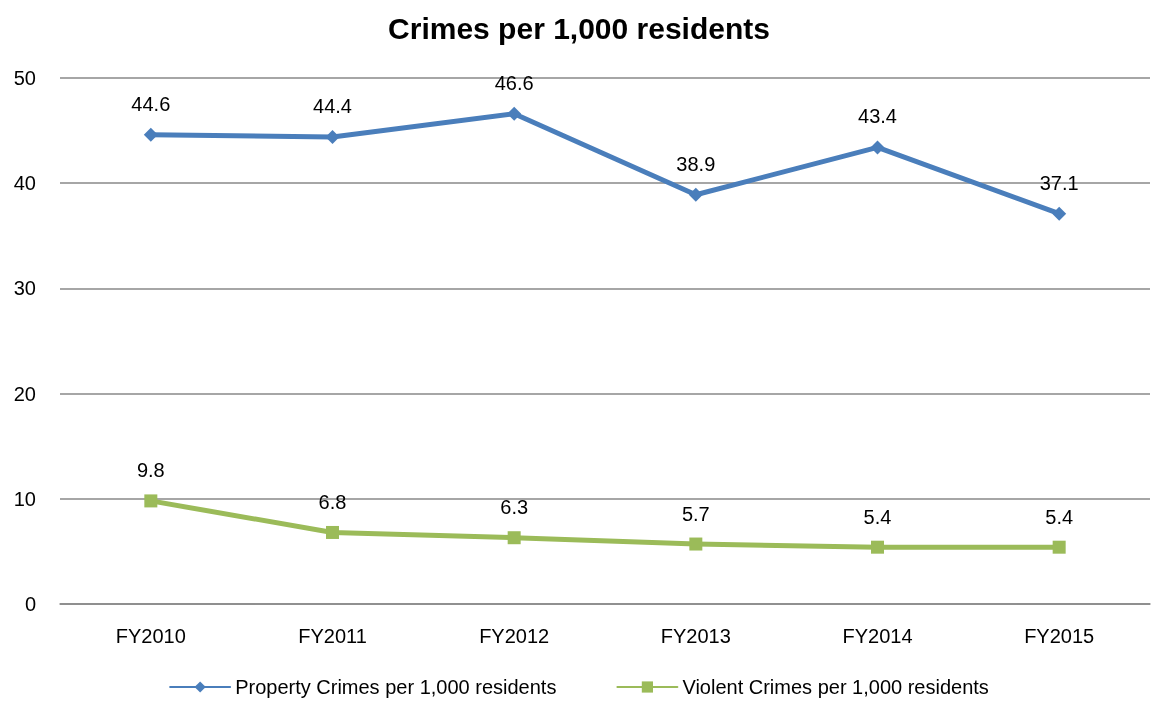 The height and width of the screenshot is (710, 1158). I want to click on data-label: 9.8, so click(150, 470).